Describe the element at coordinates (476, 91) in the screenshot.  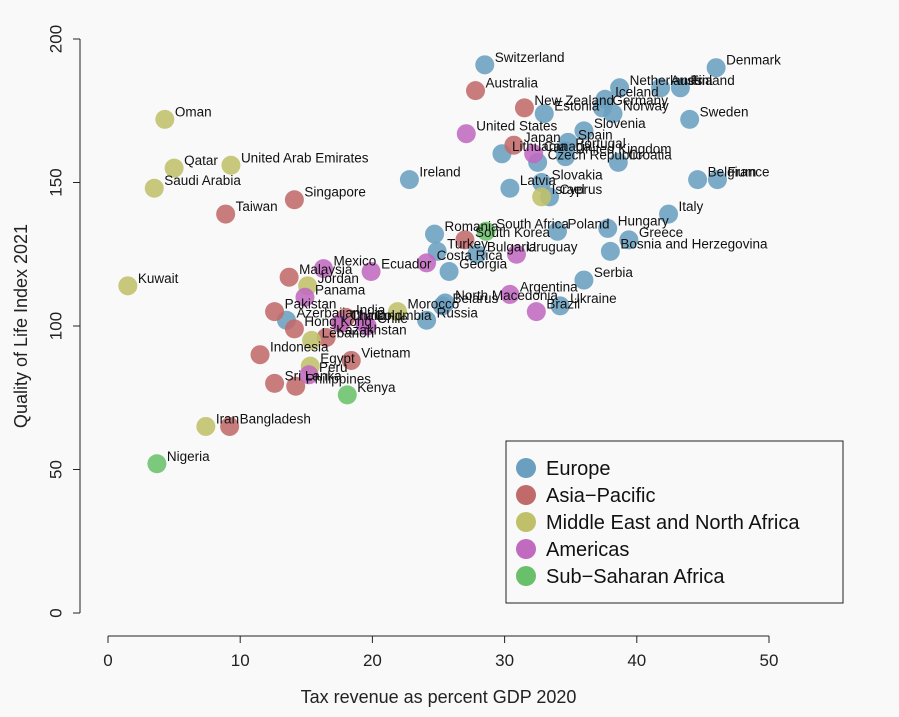
I see `point-australia` at that location.